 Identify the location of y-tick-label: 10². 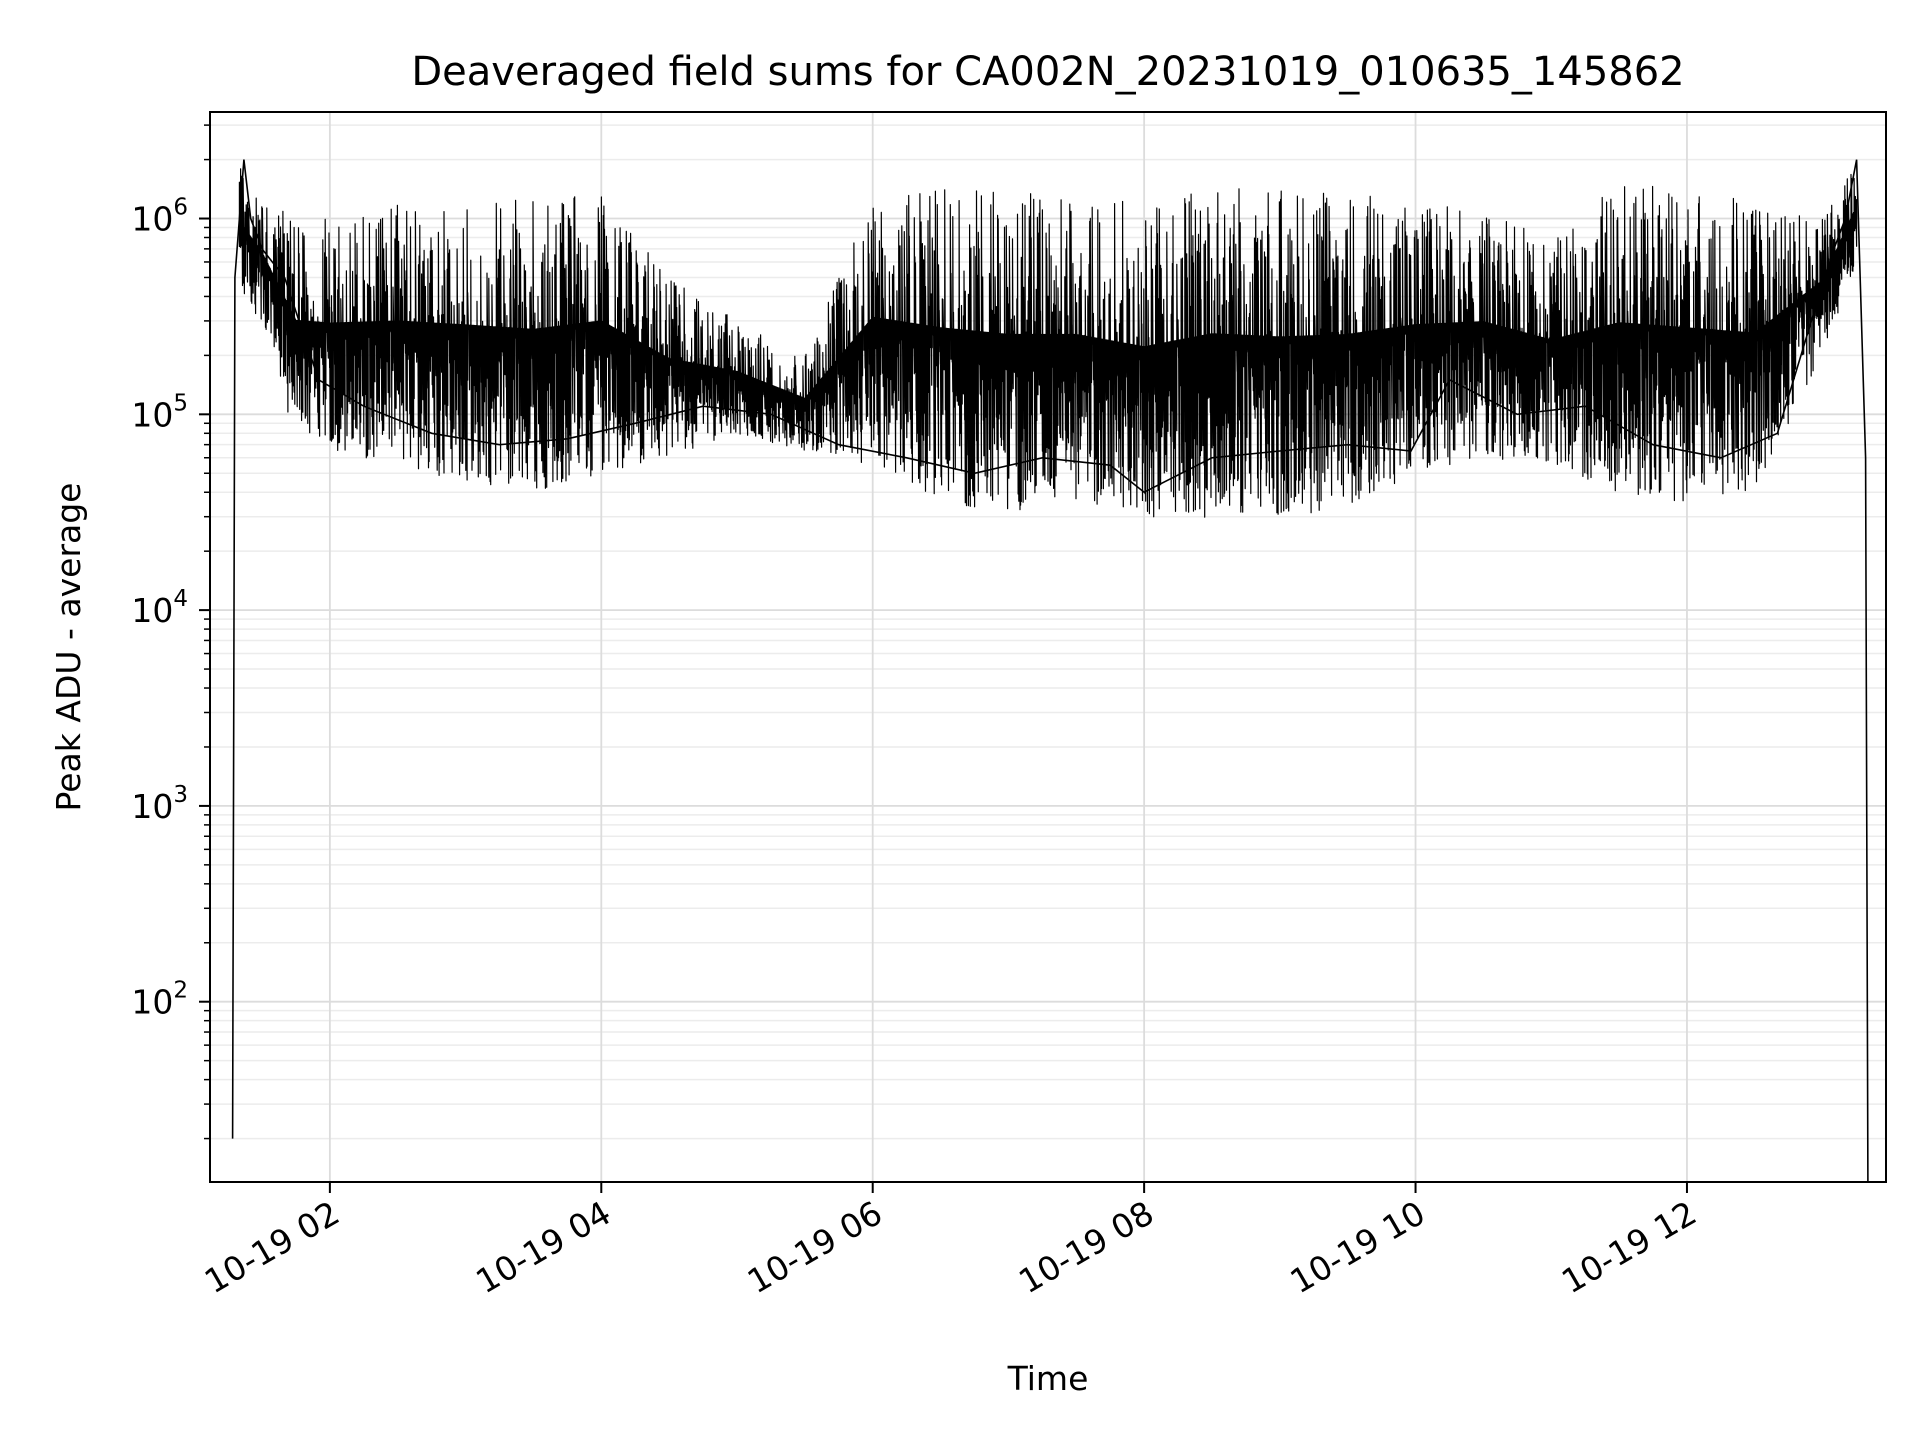
(159, 1000).